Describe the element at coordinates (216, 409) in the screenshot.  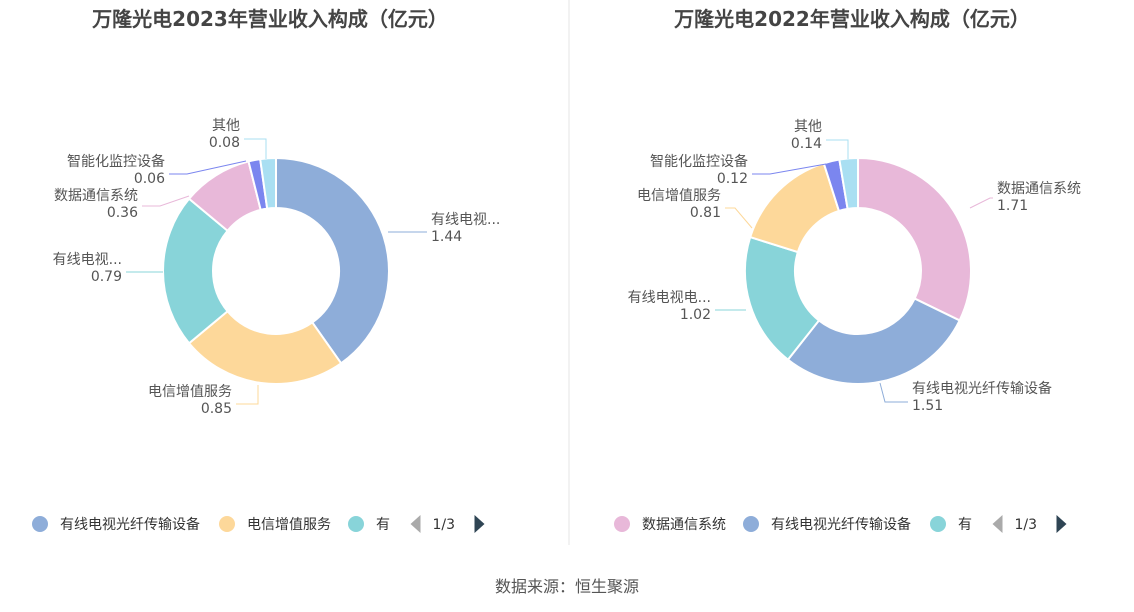
I see `slice-value-label: 0.85` at that location.